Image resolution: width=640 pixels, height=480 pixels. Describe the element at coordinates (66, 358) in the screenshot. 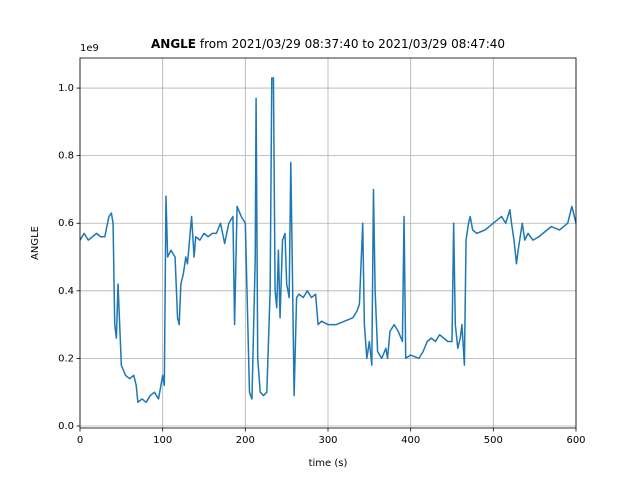

I see `y-tick-label: 0.2` at that location.